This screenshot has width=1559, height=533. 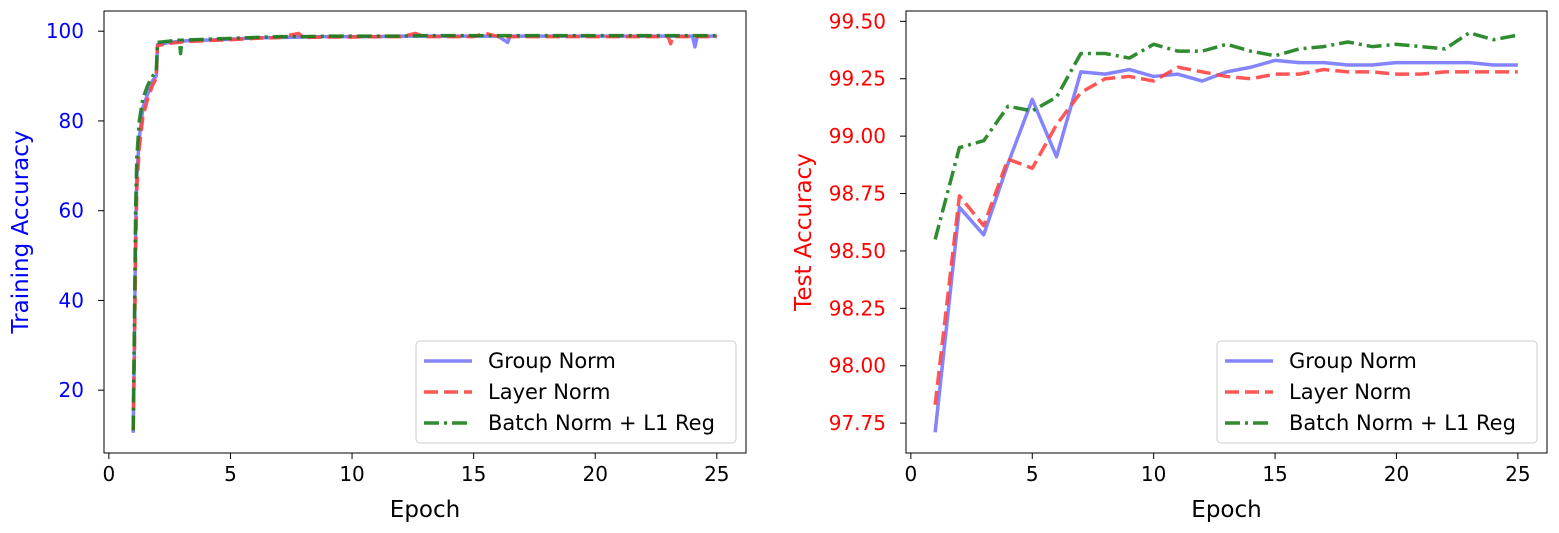 I want to click on y-tick-label: 60, so click(x=71, y=211).